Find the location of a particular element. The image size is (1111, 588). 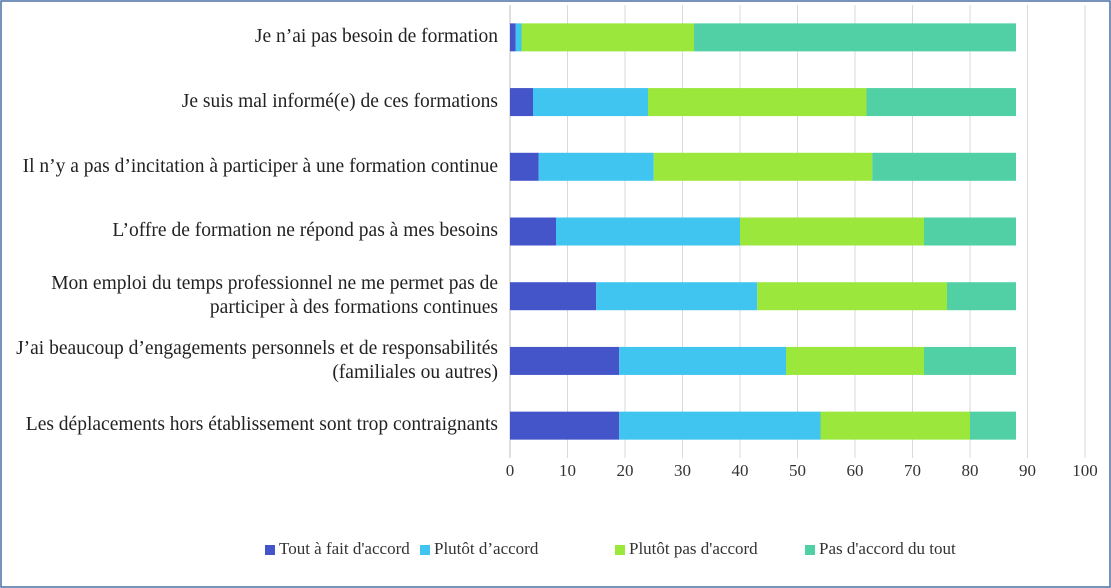

x-tick-label: 0 is located at coordinates (510, 470).